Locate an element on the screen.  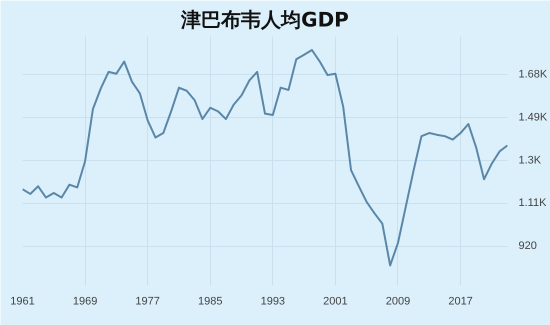
x-tick-label: 1969 is located at coordinates (85, 302).